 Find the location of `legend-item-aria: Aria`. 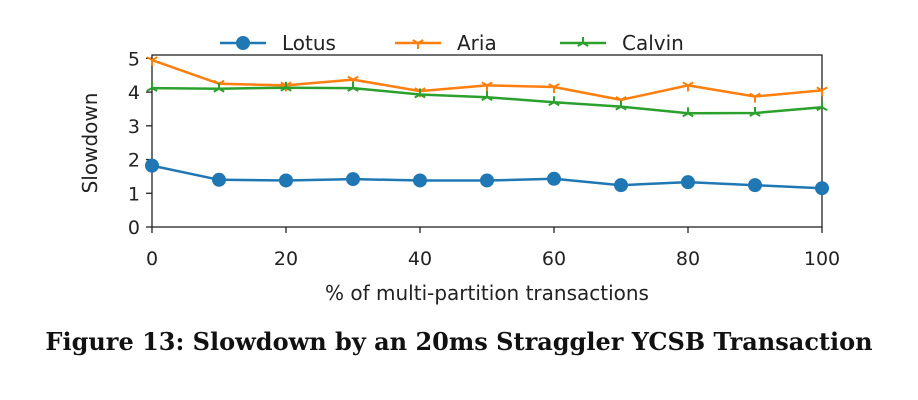

legend-item-aria: Aria is located at coordinates (446, 43).